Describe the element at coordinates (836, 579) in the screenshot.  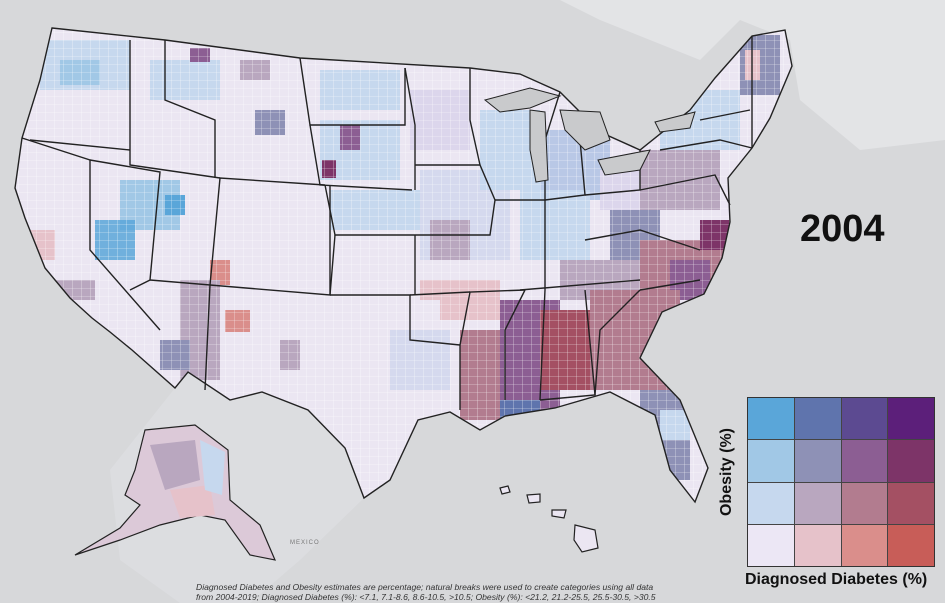
I see `diabetes-axis-label: Diagnosed Diabetes (%)` at that location.